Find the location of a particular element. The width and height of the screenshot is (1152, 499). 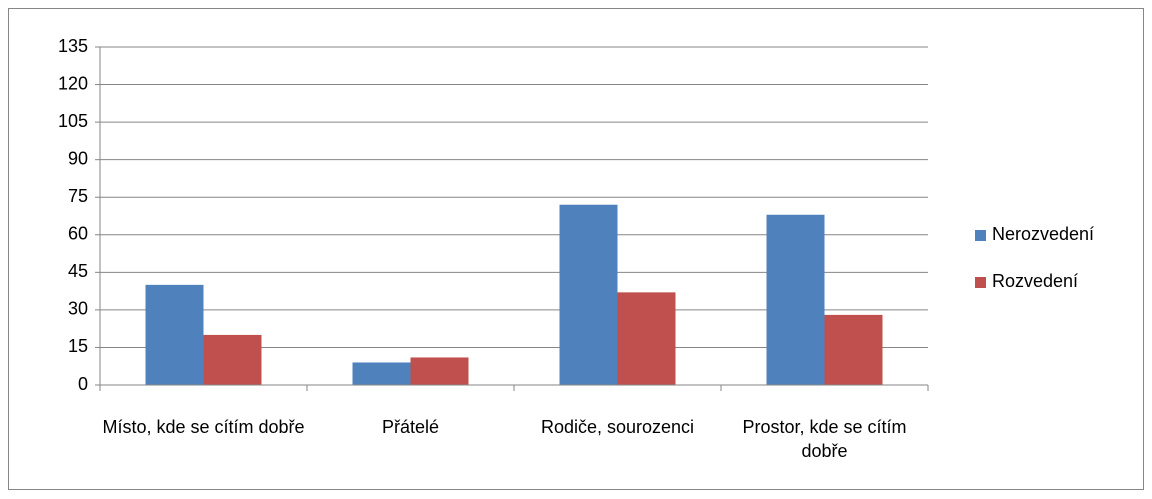

y-tick-label: 0 is located at coordinates (83, 384).